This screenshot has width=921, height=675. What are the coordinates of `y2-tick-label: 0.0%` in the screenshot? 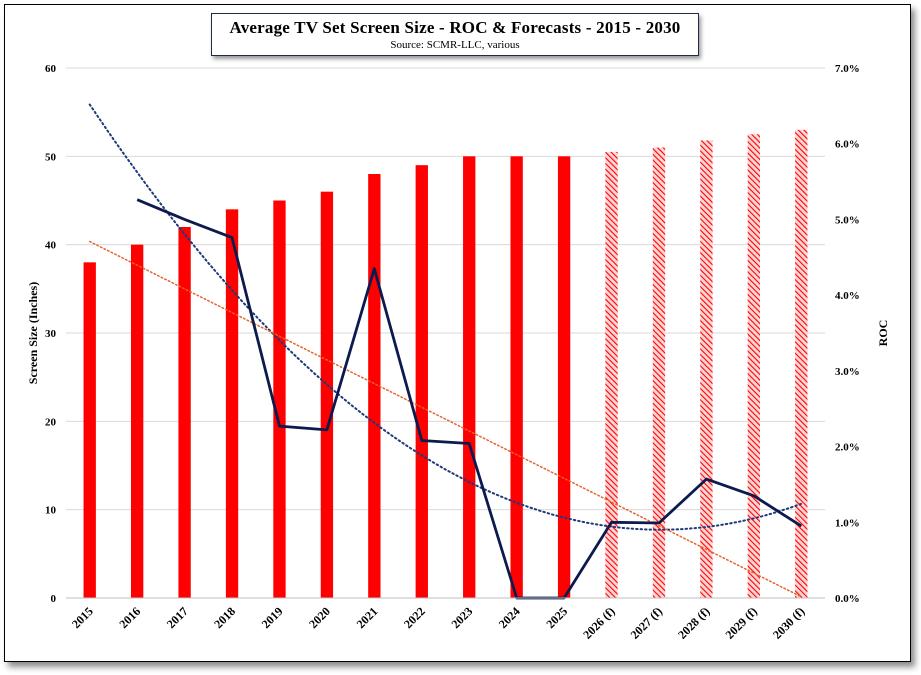 It's located at (847, 599).